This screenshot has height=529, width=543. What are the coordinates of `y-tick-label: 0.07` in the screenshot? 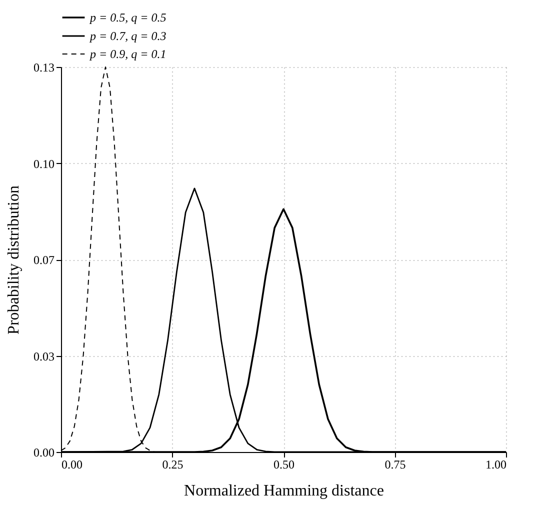 It's located at (44, 260).